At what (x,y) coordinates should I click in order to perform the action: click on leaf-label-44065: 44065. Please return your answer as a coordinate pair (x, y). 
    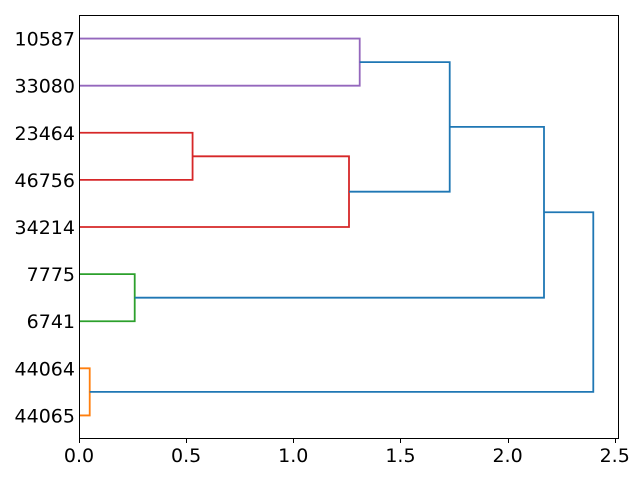
    Looking at the image, I should click on (45, 416).